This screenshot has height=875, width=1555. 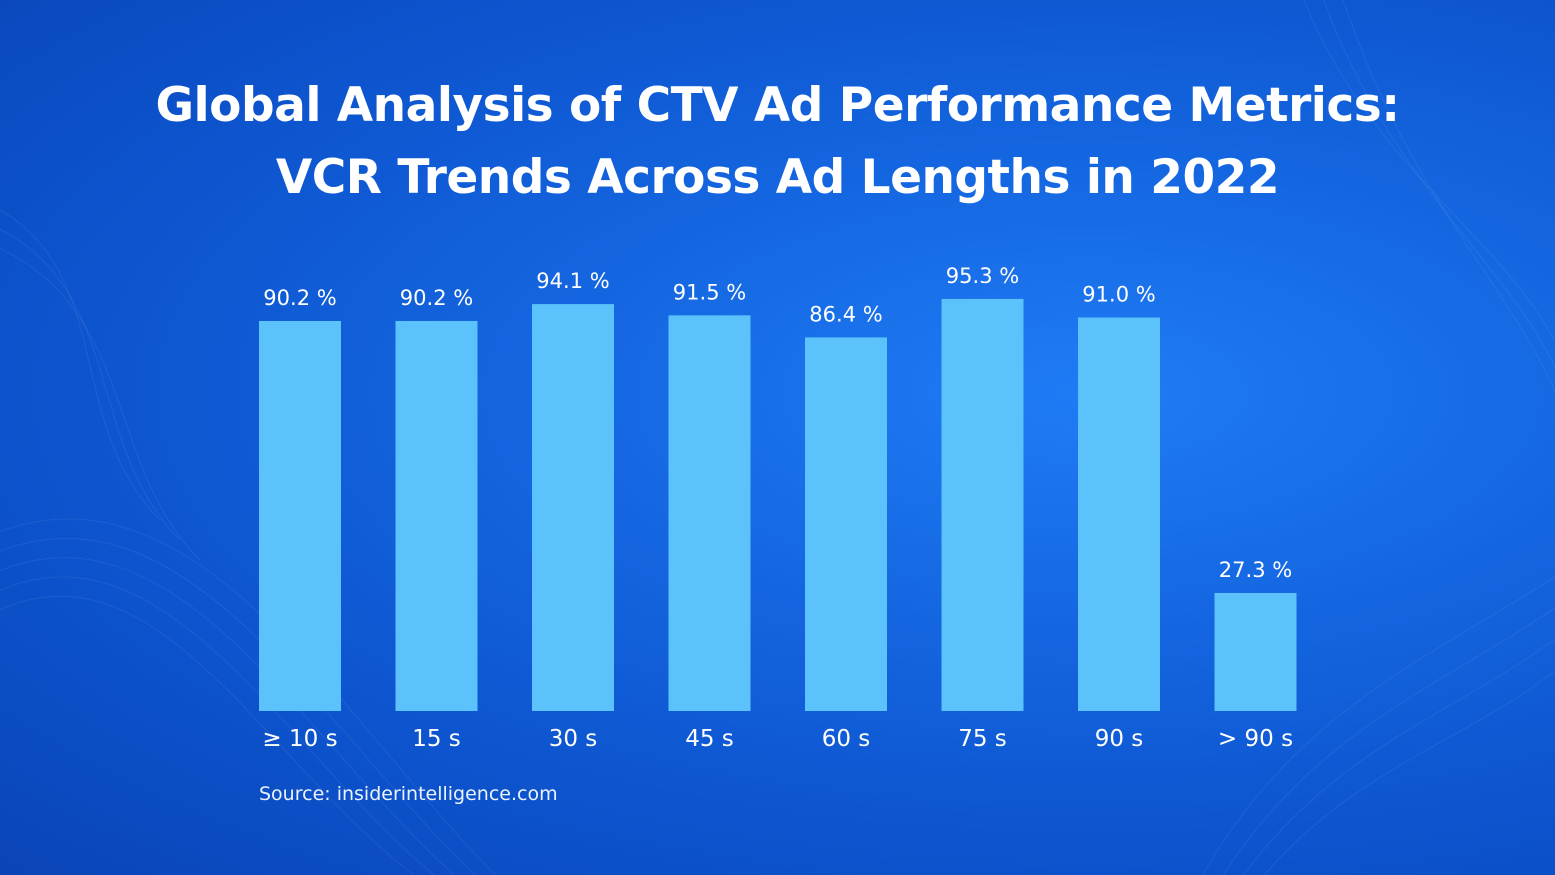 What do you see at coordinates (1255, 739) in the screenshot?
I see `category-label-7: > 90 s` at bounding box center [1255, 739].